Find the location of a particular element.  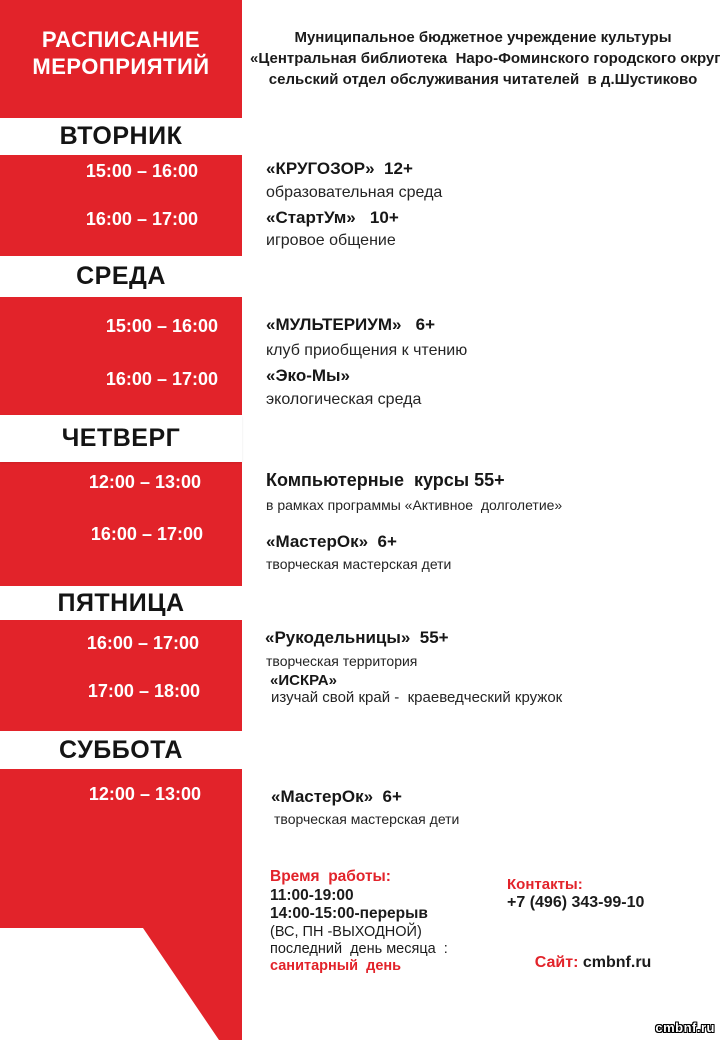

time-thursday-slot2: 16:00 – 17:00 is located at coordinates (146, 534).